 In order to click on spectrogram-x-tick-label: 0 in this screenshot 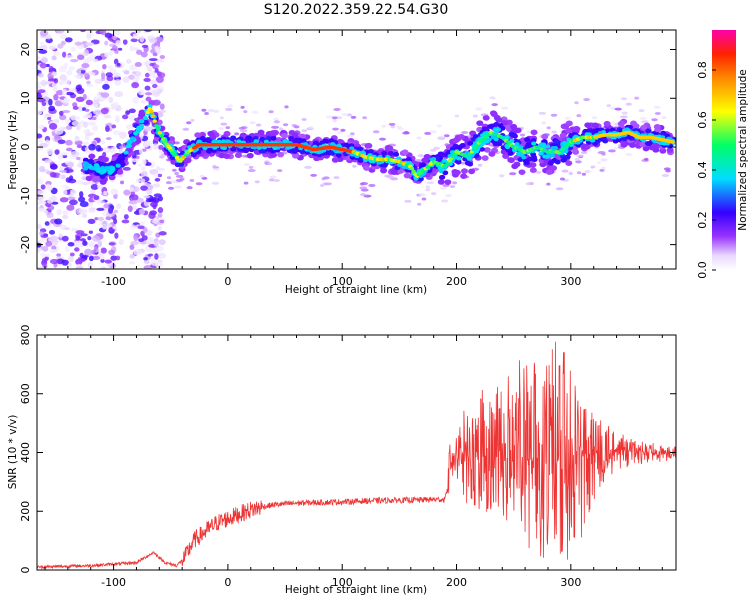, I will do `click(227, 281)`.